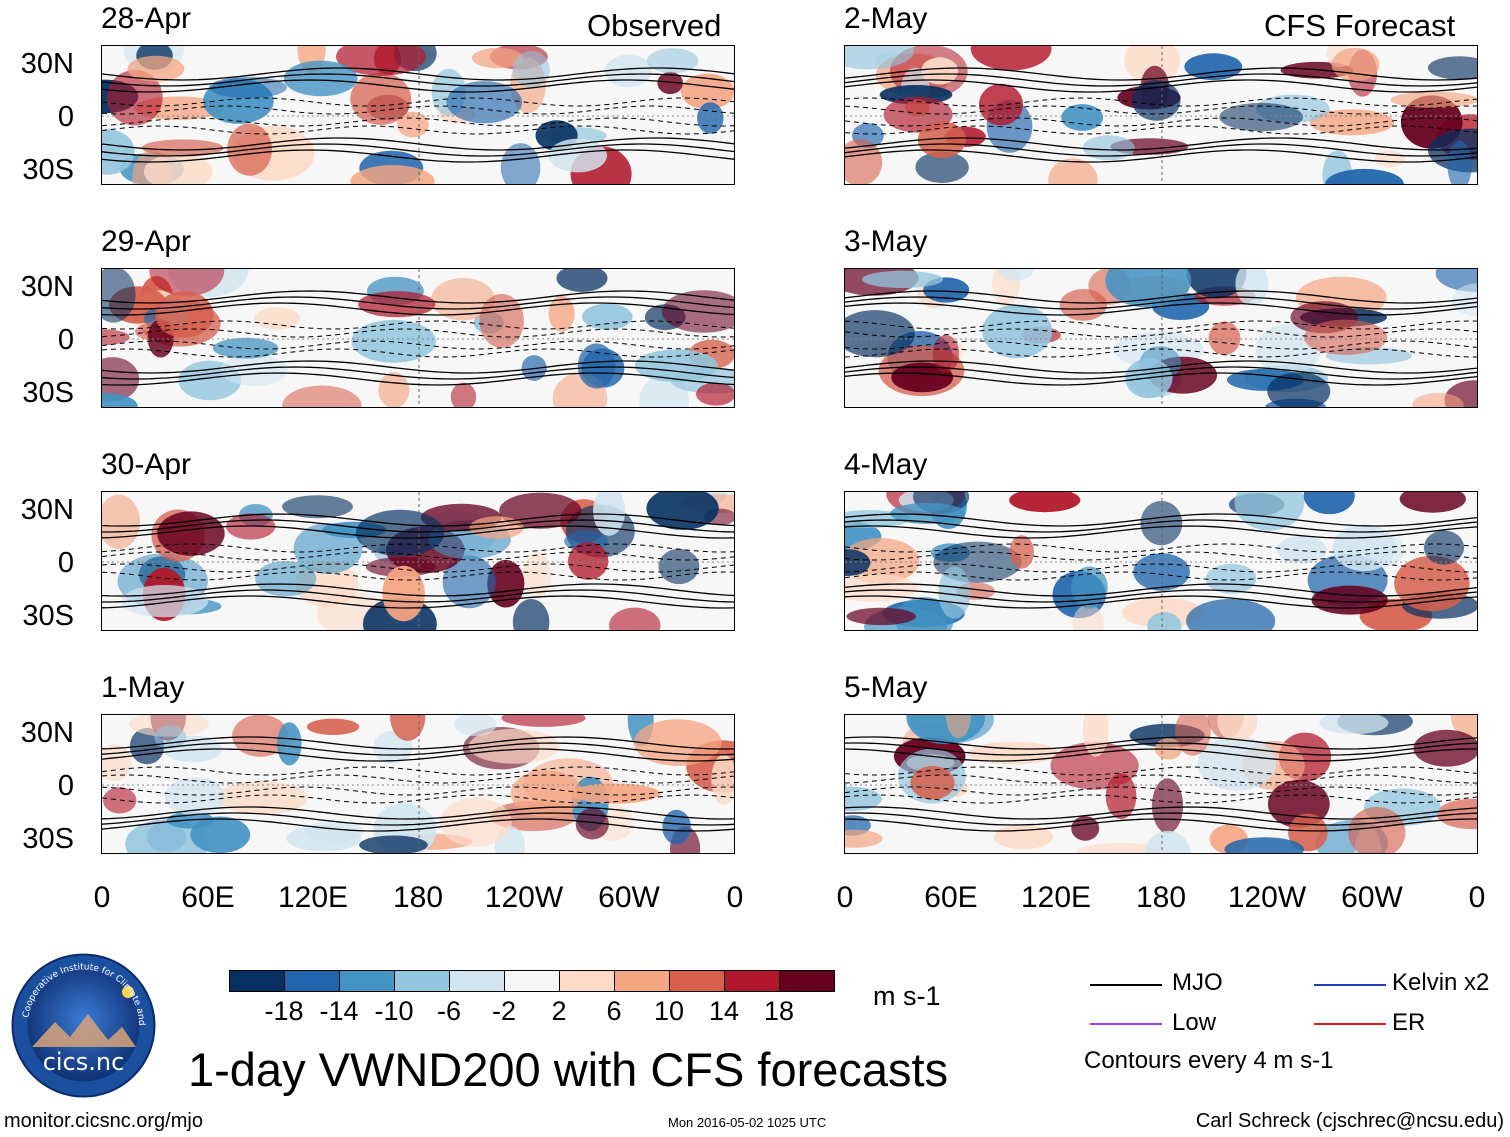 The image size is (1510, 1137). I want to click on panel-date: 29-Apr, so click(146, 241).